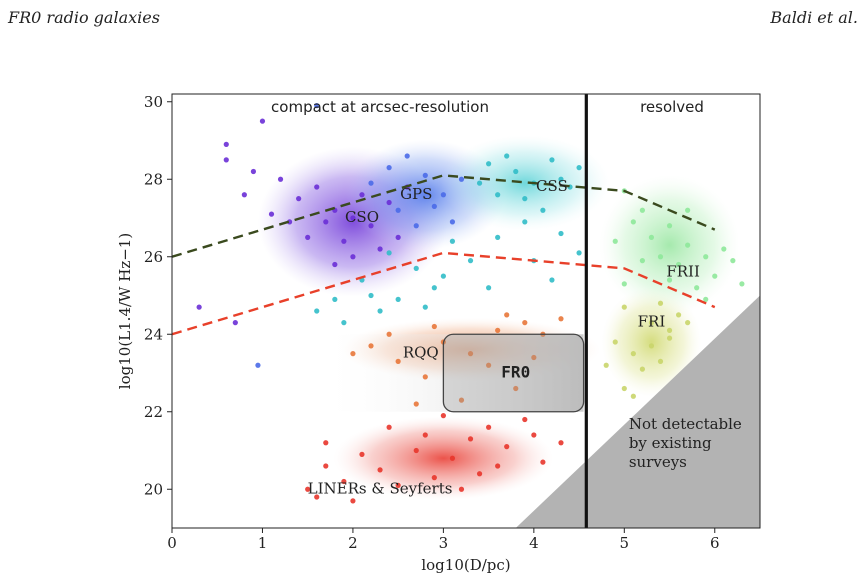 This screenshot has width=868, height=578. Describe the element at coordinates (153, 179) in the screenshot. I see `y-tick-label: 28` at that location.